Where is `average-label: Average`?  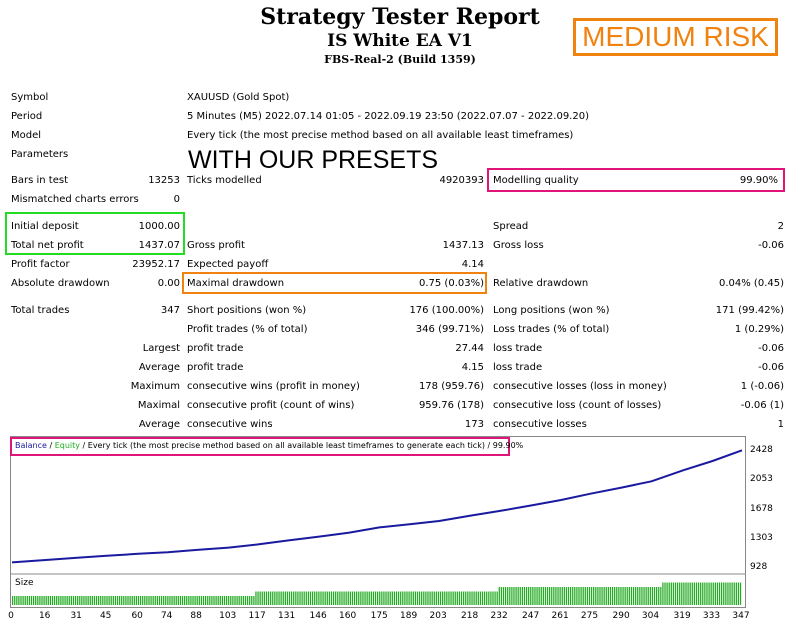 average-label: Average is located at coordinates (159, 367).